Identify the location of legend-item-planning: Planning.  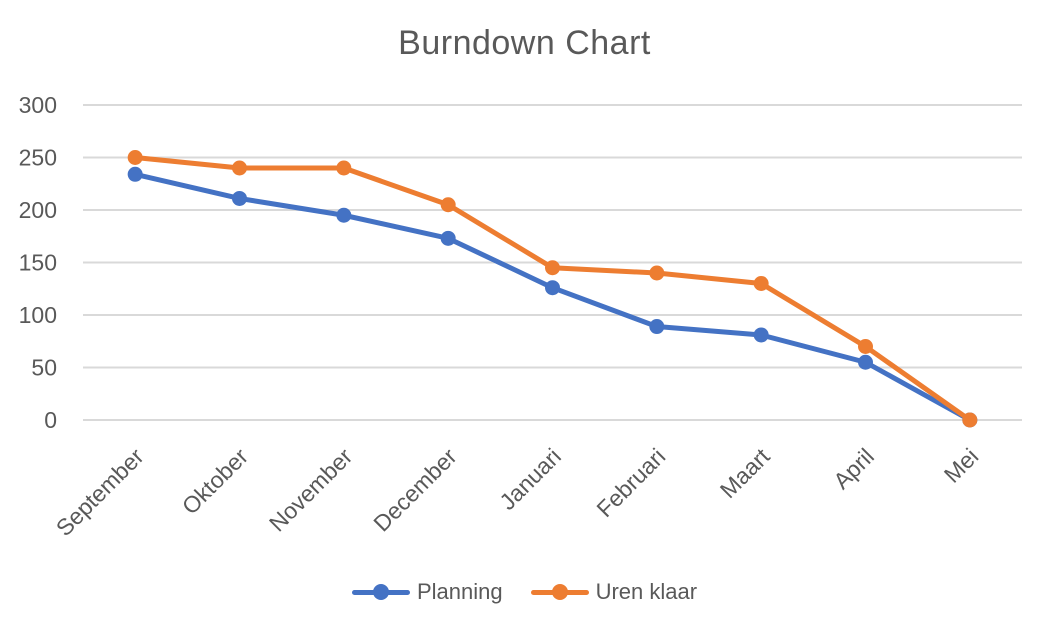
(427, 592).